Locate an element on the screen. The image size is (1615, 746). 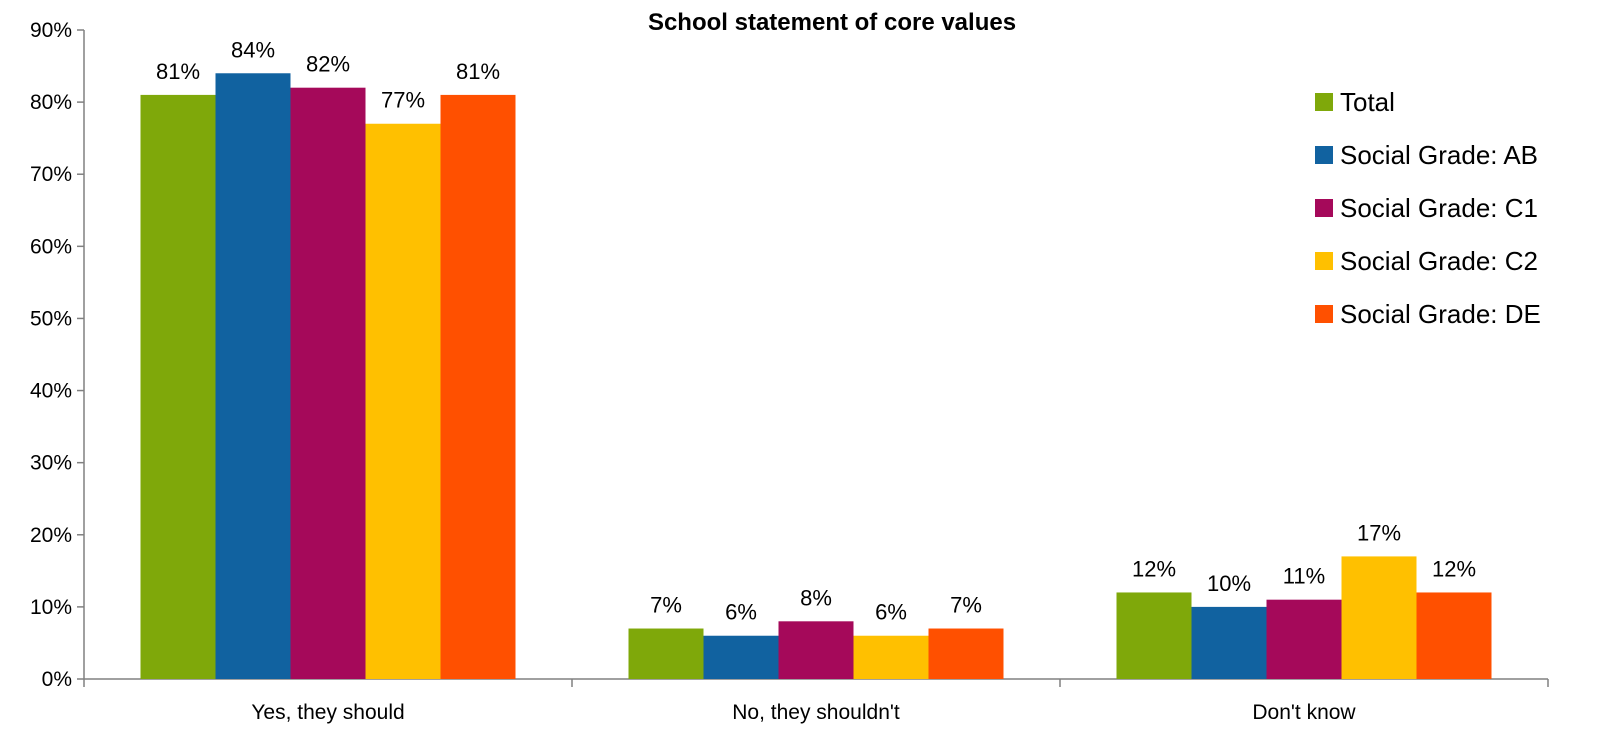
x-category-label: Yes, they should is located at coordinates (327, 712).